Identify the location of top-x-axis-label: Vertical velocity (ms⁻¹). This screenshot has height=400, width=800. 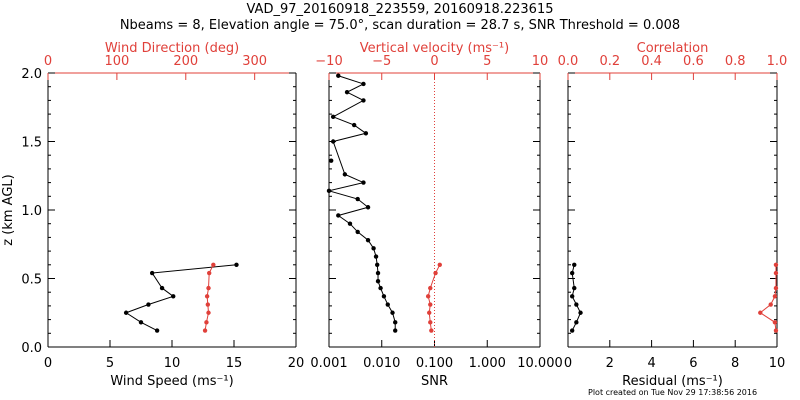
(434, 48).